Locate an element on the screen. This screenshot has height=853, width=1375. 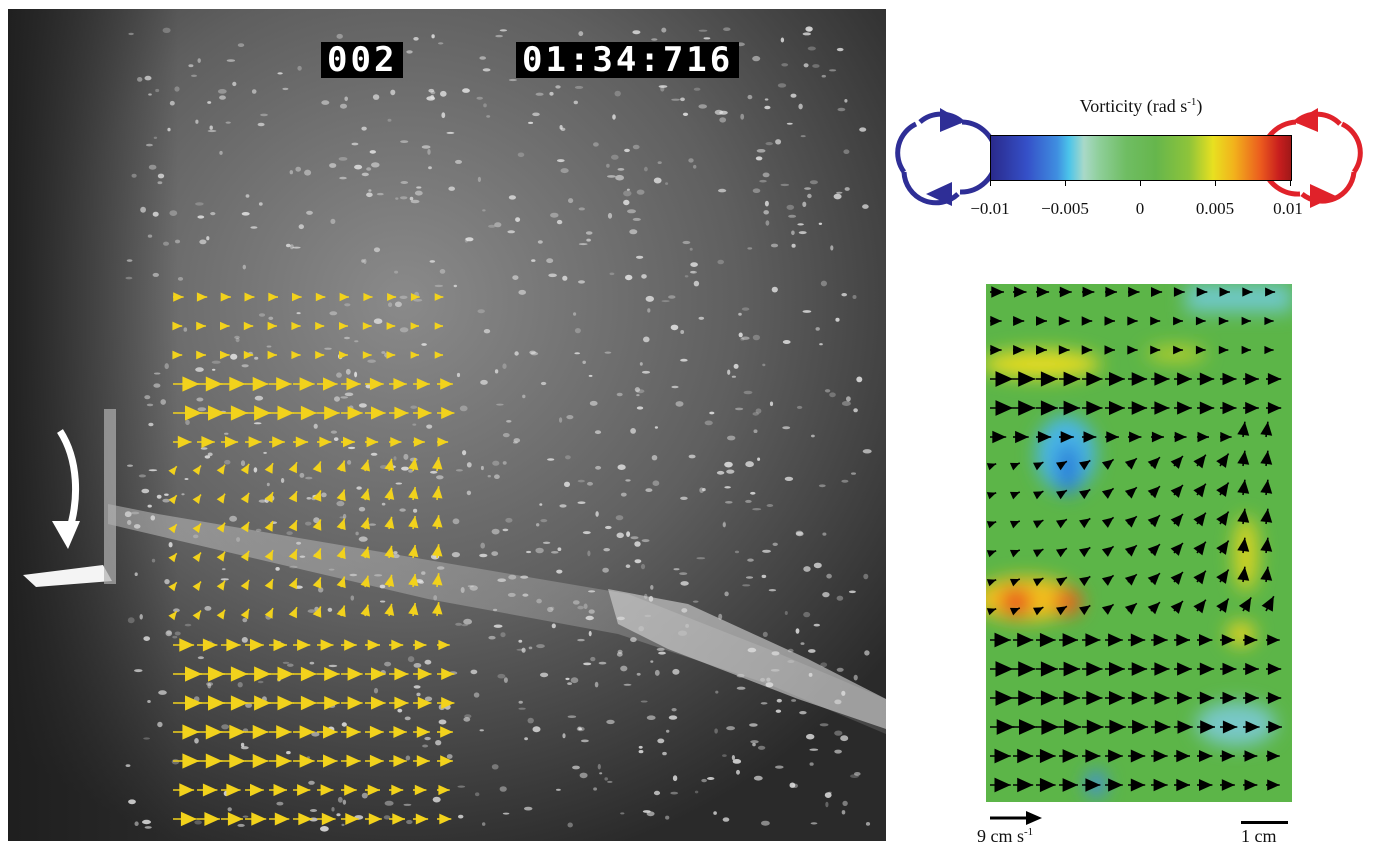
timecode: 01:34:716 is located at coordinates (628, 60).